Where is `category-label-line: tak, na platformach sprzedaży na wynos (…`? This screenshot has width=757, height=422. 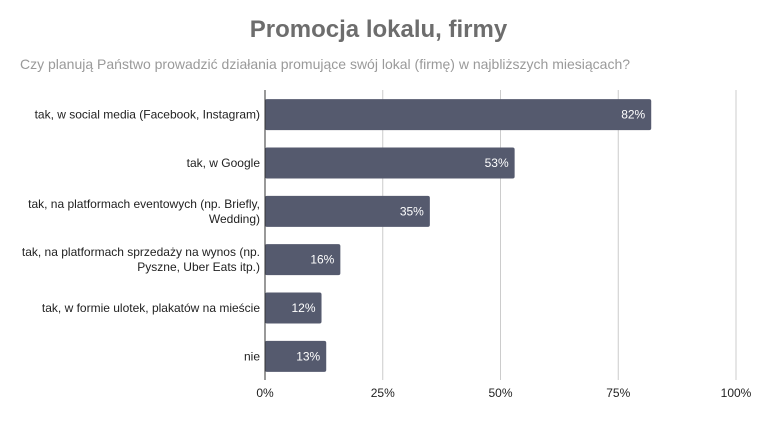
category-label-line: tak, na platformach sprzedaży na wynos (… is located at coordinates (141, 252).